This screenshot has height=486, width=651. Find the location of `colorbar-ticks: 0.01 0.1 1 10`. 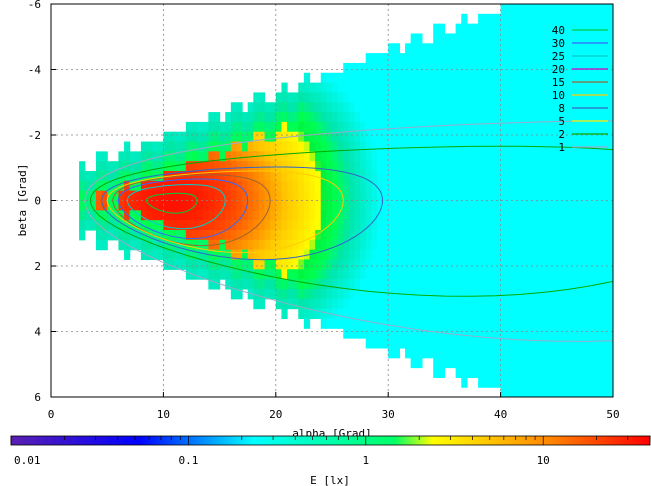

colorbar-ticks: 0.01 0.1 1 10 is located at coordinates (330, 451).